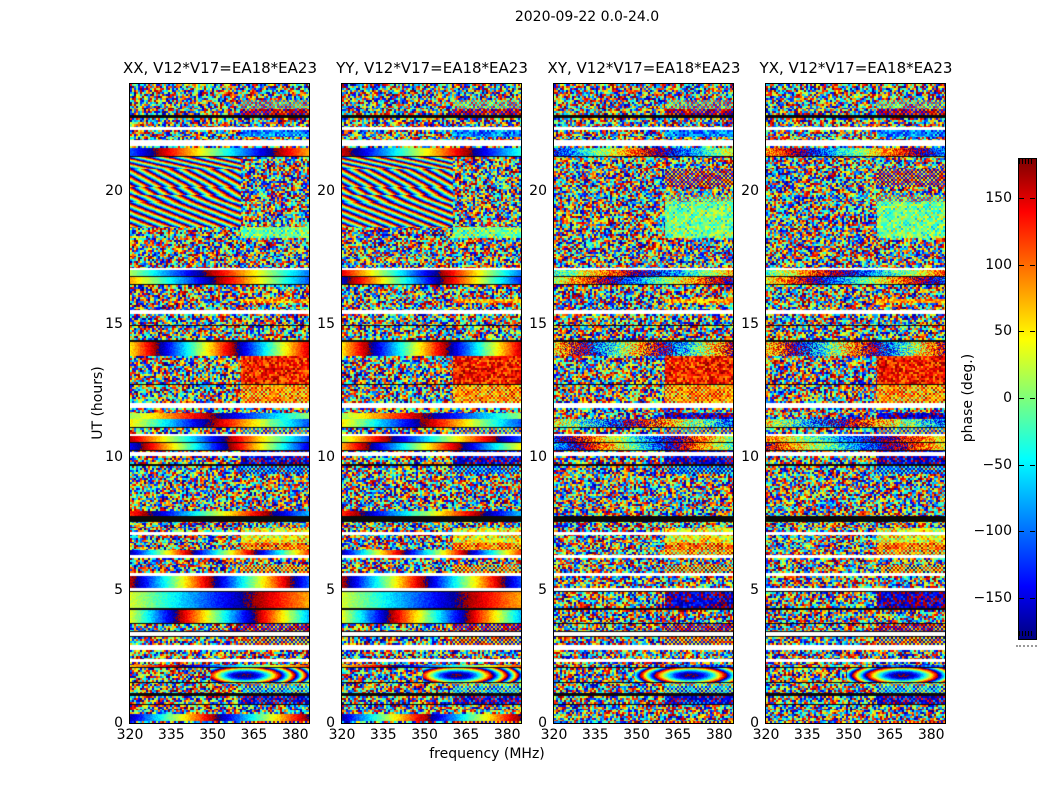 The width and height of the screenshot is (1050, 800). Describe the element at coordinates (997, 464) in the screenshot. I see `colorbar-tick-label: −50` at that location.